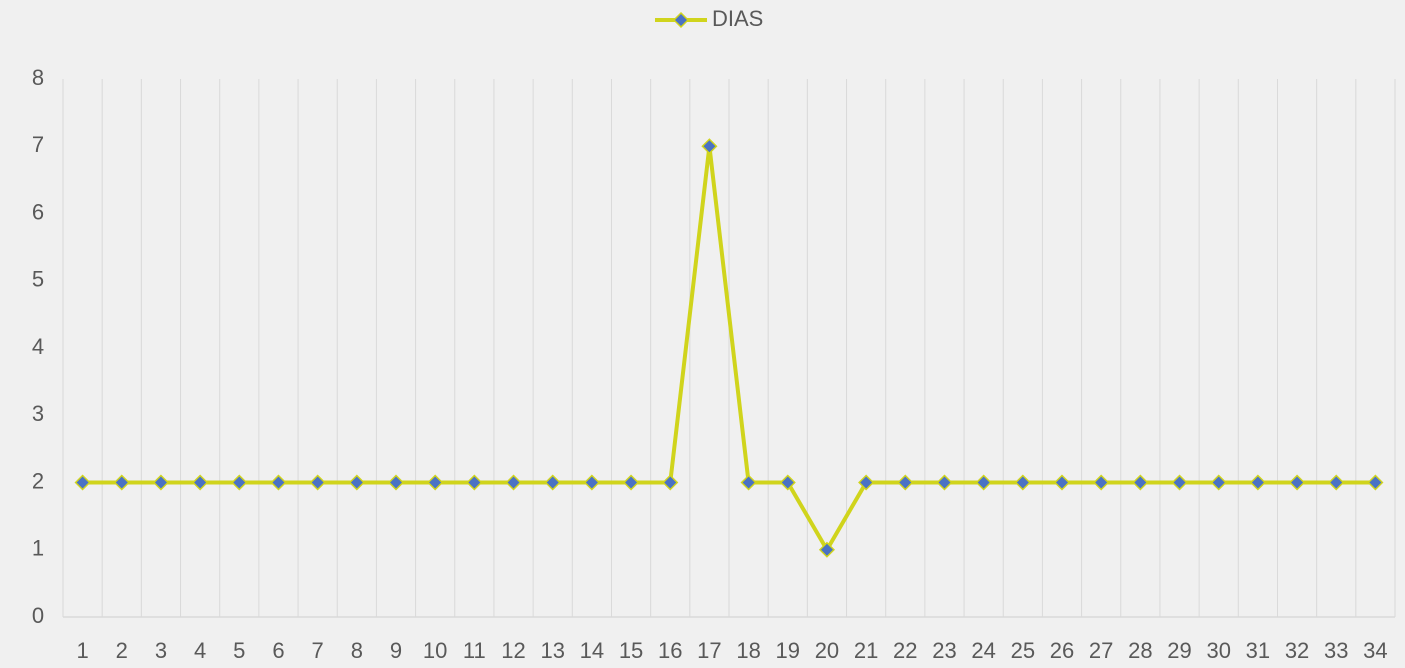 This screenshot has width=1405, height=668. What do you see at coordinates (38, 548) in the screenshot?
I see `y-tick-label: 1` at bounding box center [38, 548].